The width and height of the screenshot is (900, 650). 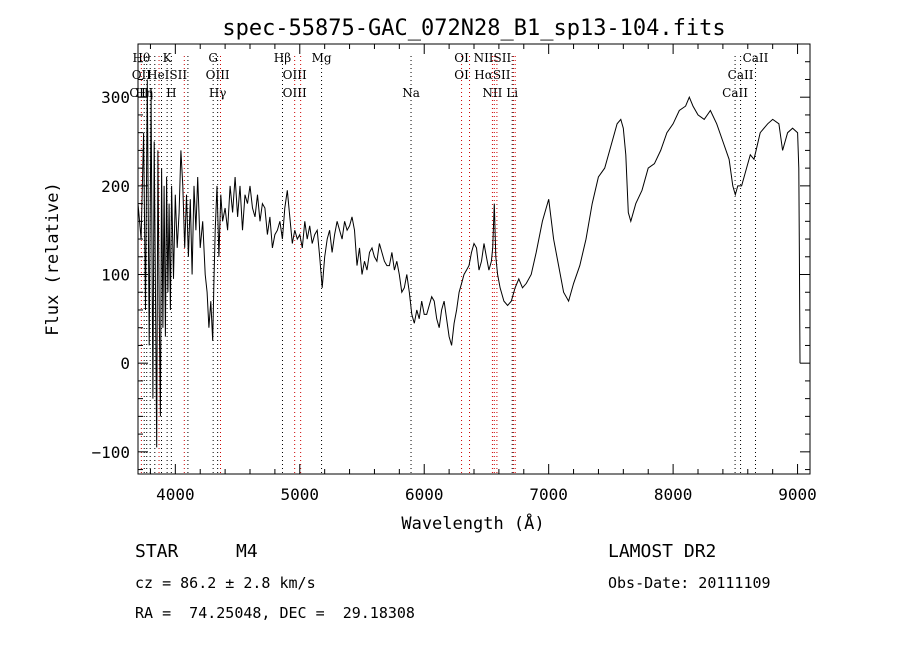 I want to click on object-class: STAR, so click(x=157, y=551).